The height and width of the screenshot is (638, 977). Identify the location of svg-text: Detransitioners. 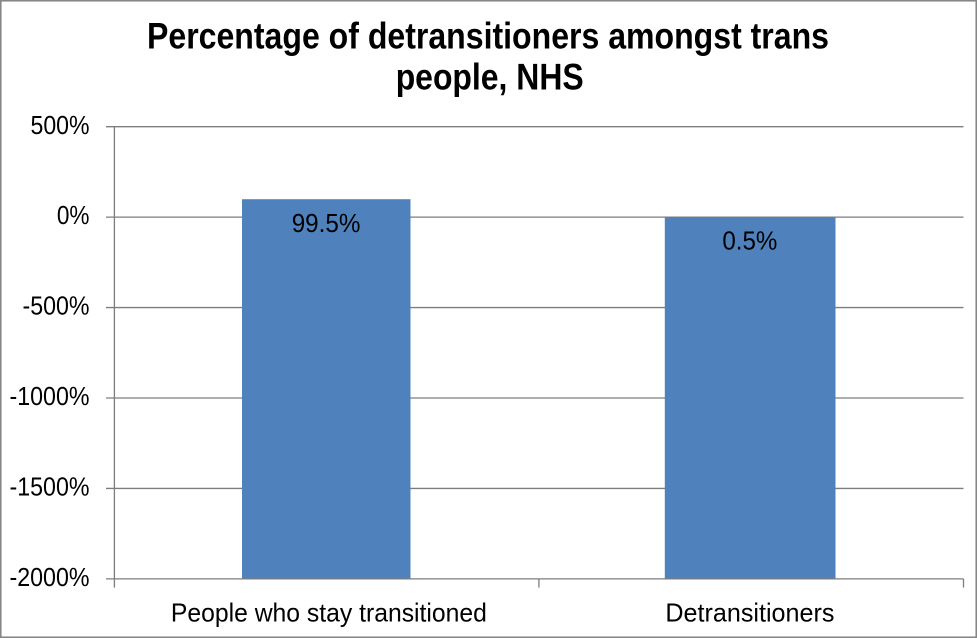
(749, 612).